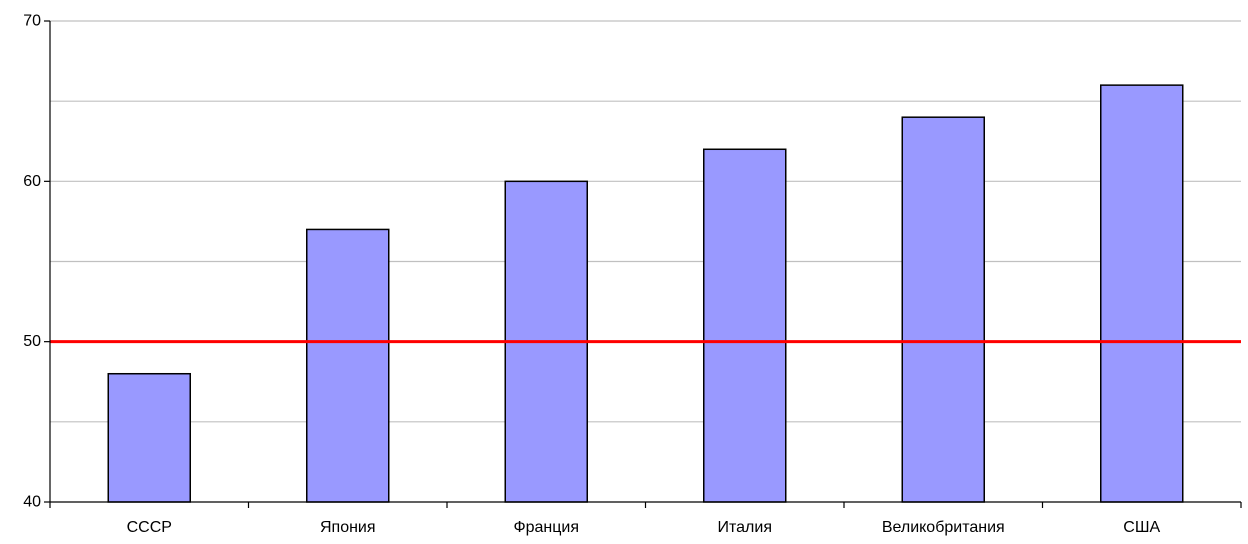  I want to click on y-tick-label: 70, so click(32, 21).